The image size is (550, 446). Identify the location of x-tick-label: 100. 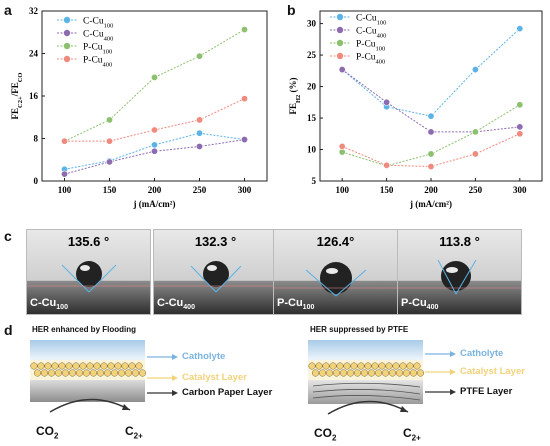
(342, 190).